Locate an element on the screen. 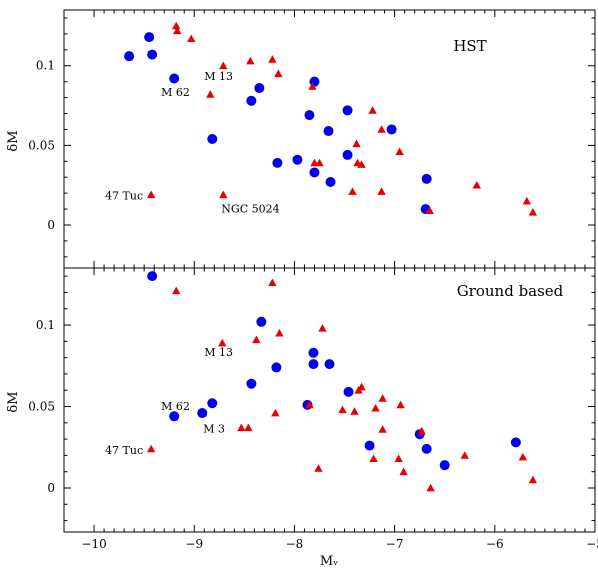  hst-y-tick-label: 0 is located at coordinates (51, 225).